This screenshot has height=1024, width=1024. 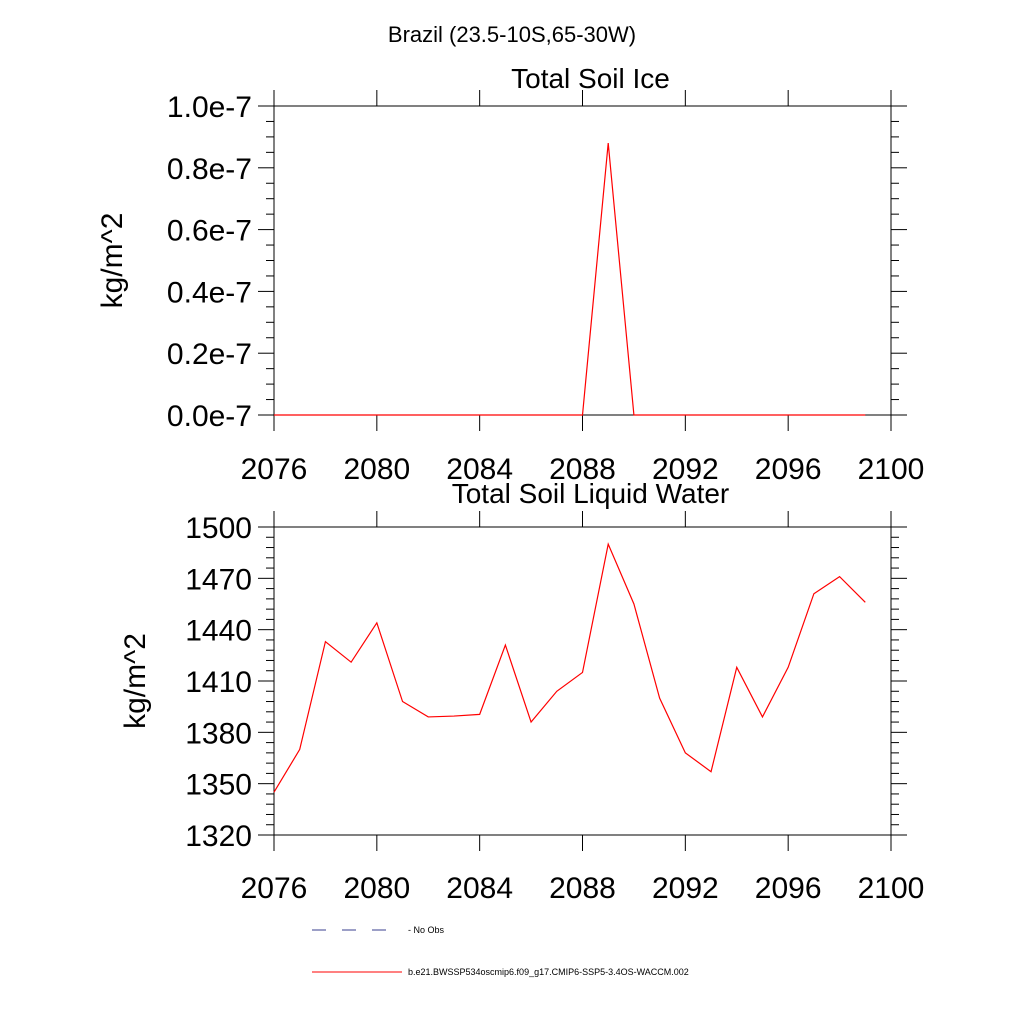 I want to click on y-tick-label: 0.6e-7, so click(x=209, y=231).